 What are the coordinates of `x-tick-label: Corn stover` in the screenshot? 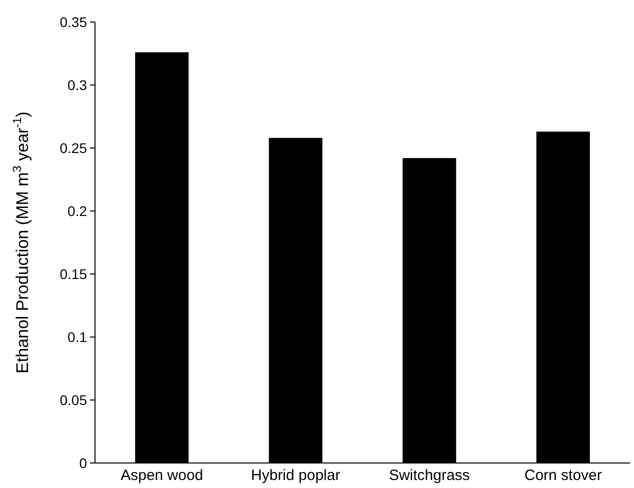 It's located at (563, 475).